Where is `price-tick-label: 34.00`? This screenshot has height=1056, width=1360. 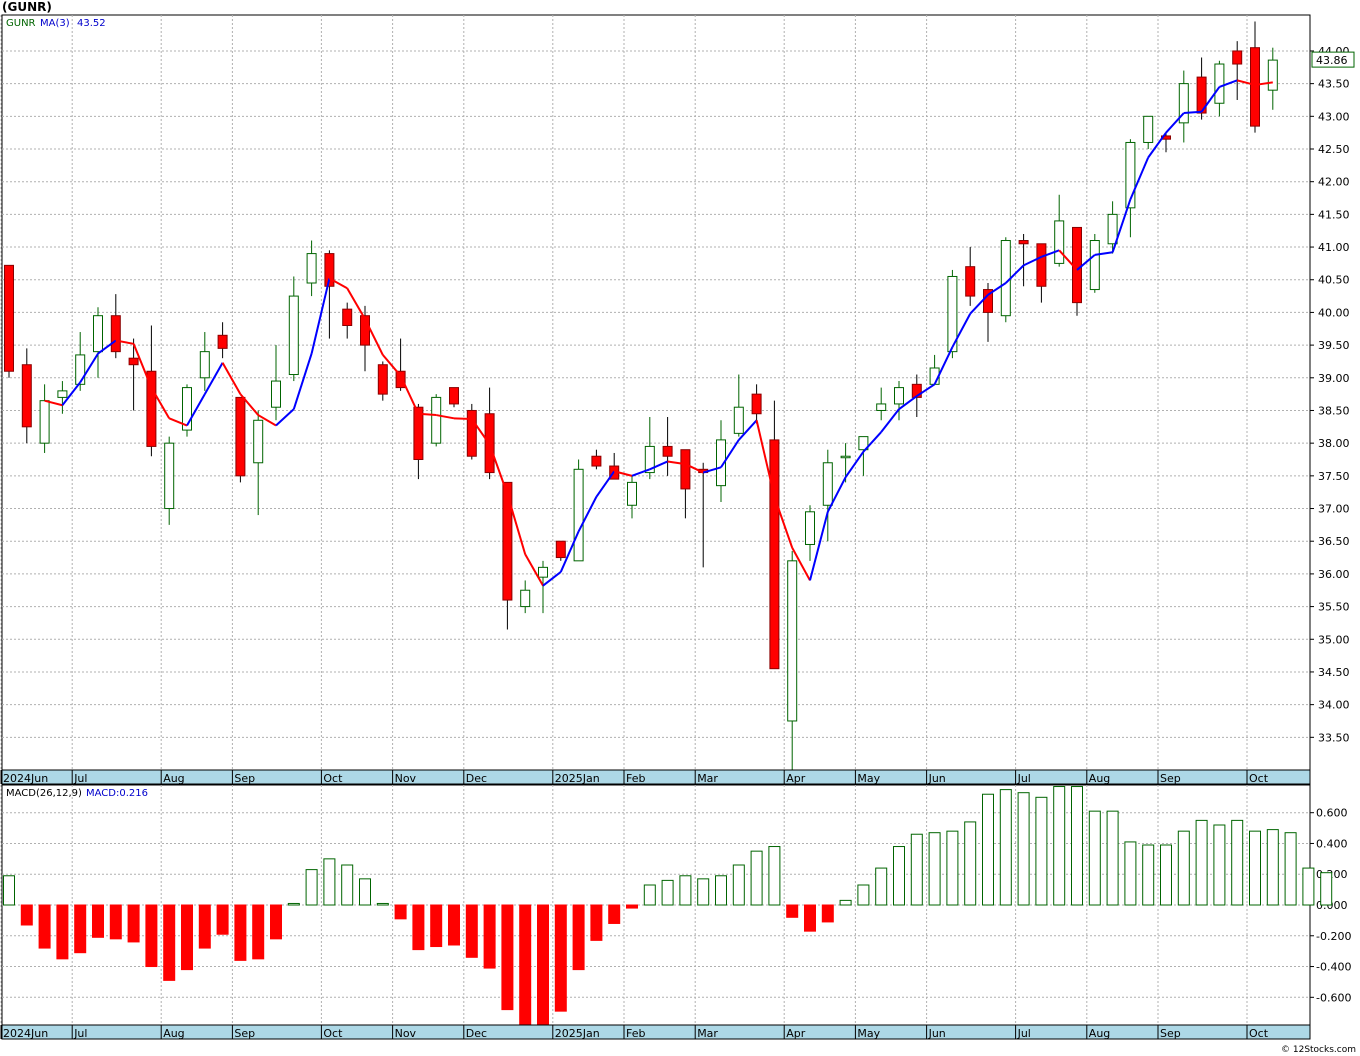
price-tick-label: 34.00 is located at coordinates (1334, 705).